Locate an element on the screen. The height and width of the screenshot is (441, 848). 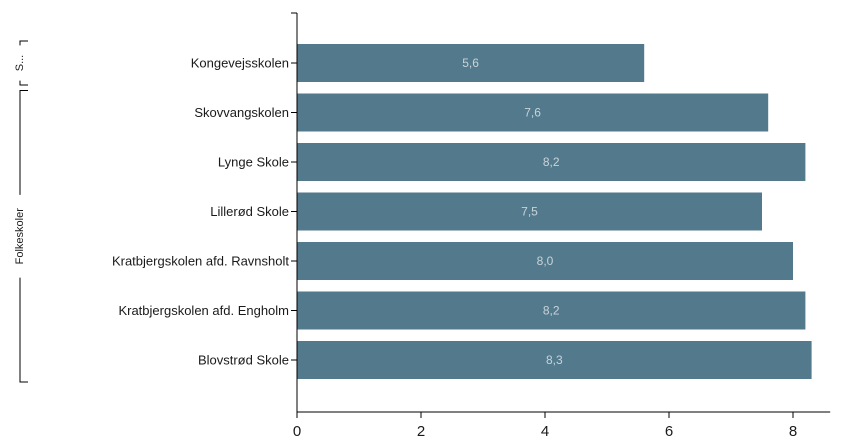
value-label-3: 7,5 is located at coordinates (529, 212).